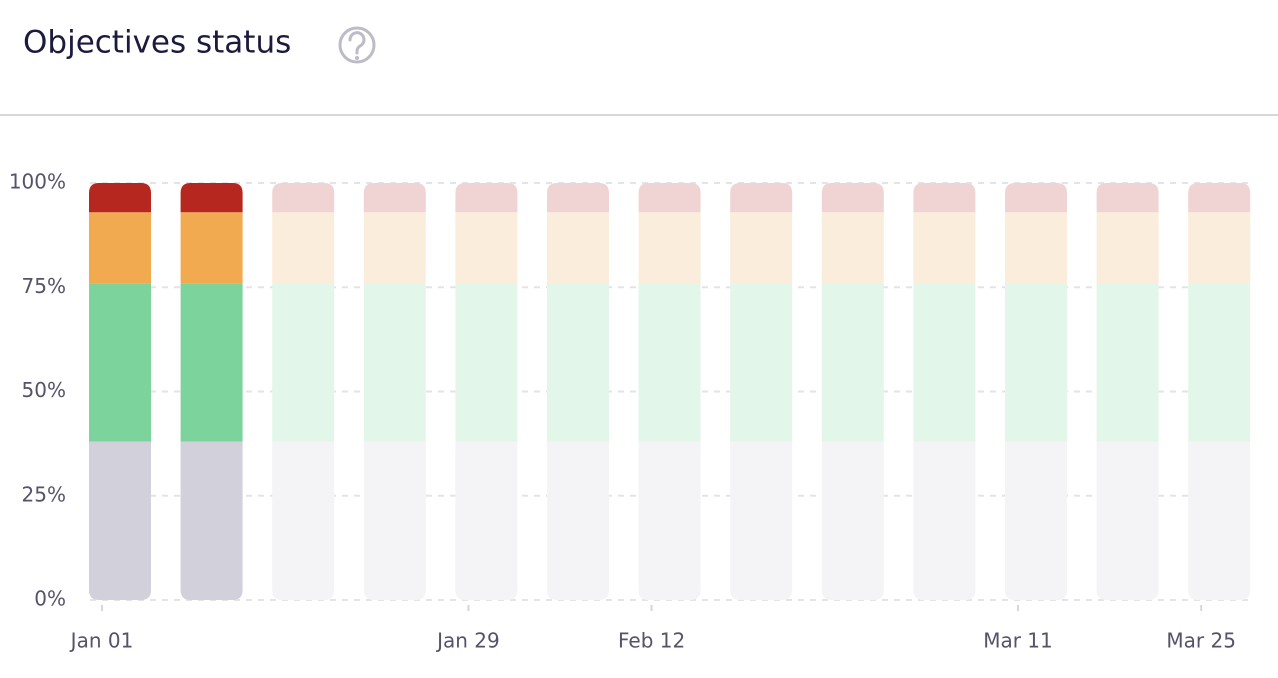 The height and width of the screenshot is (678, 1278). I want to click on y-tick-label: 100%, so click(37, 182).